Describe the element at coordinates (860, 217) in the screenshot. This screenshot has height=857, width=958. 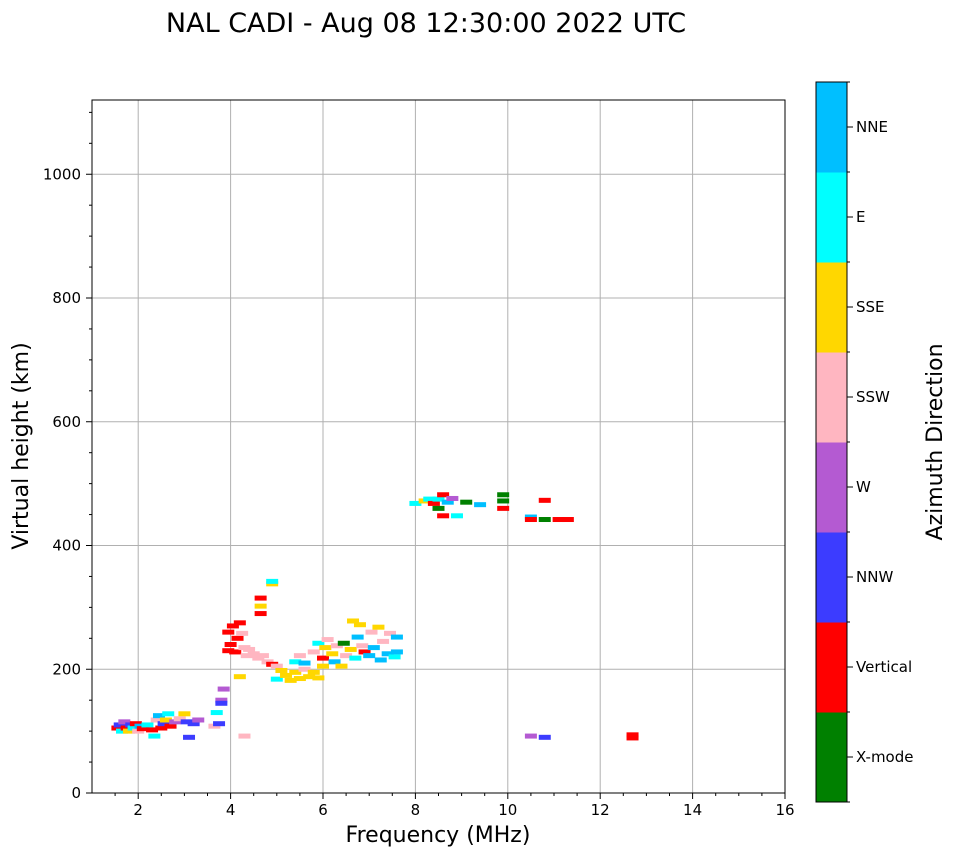
I see `colorbar-tick-label: E` at that location.